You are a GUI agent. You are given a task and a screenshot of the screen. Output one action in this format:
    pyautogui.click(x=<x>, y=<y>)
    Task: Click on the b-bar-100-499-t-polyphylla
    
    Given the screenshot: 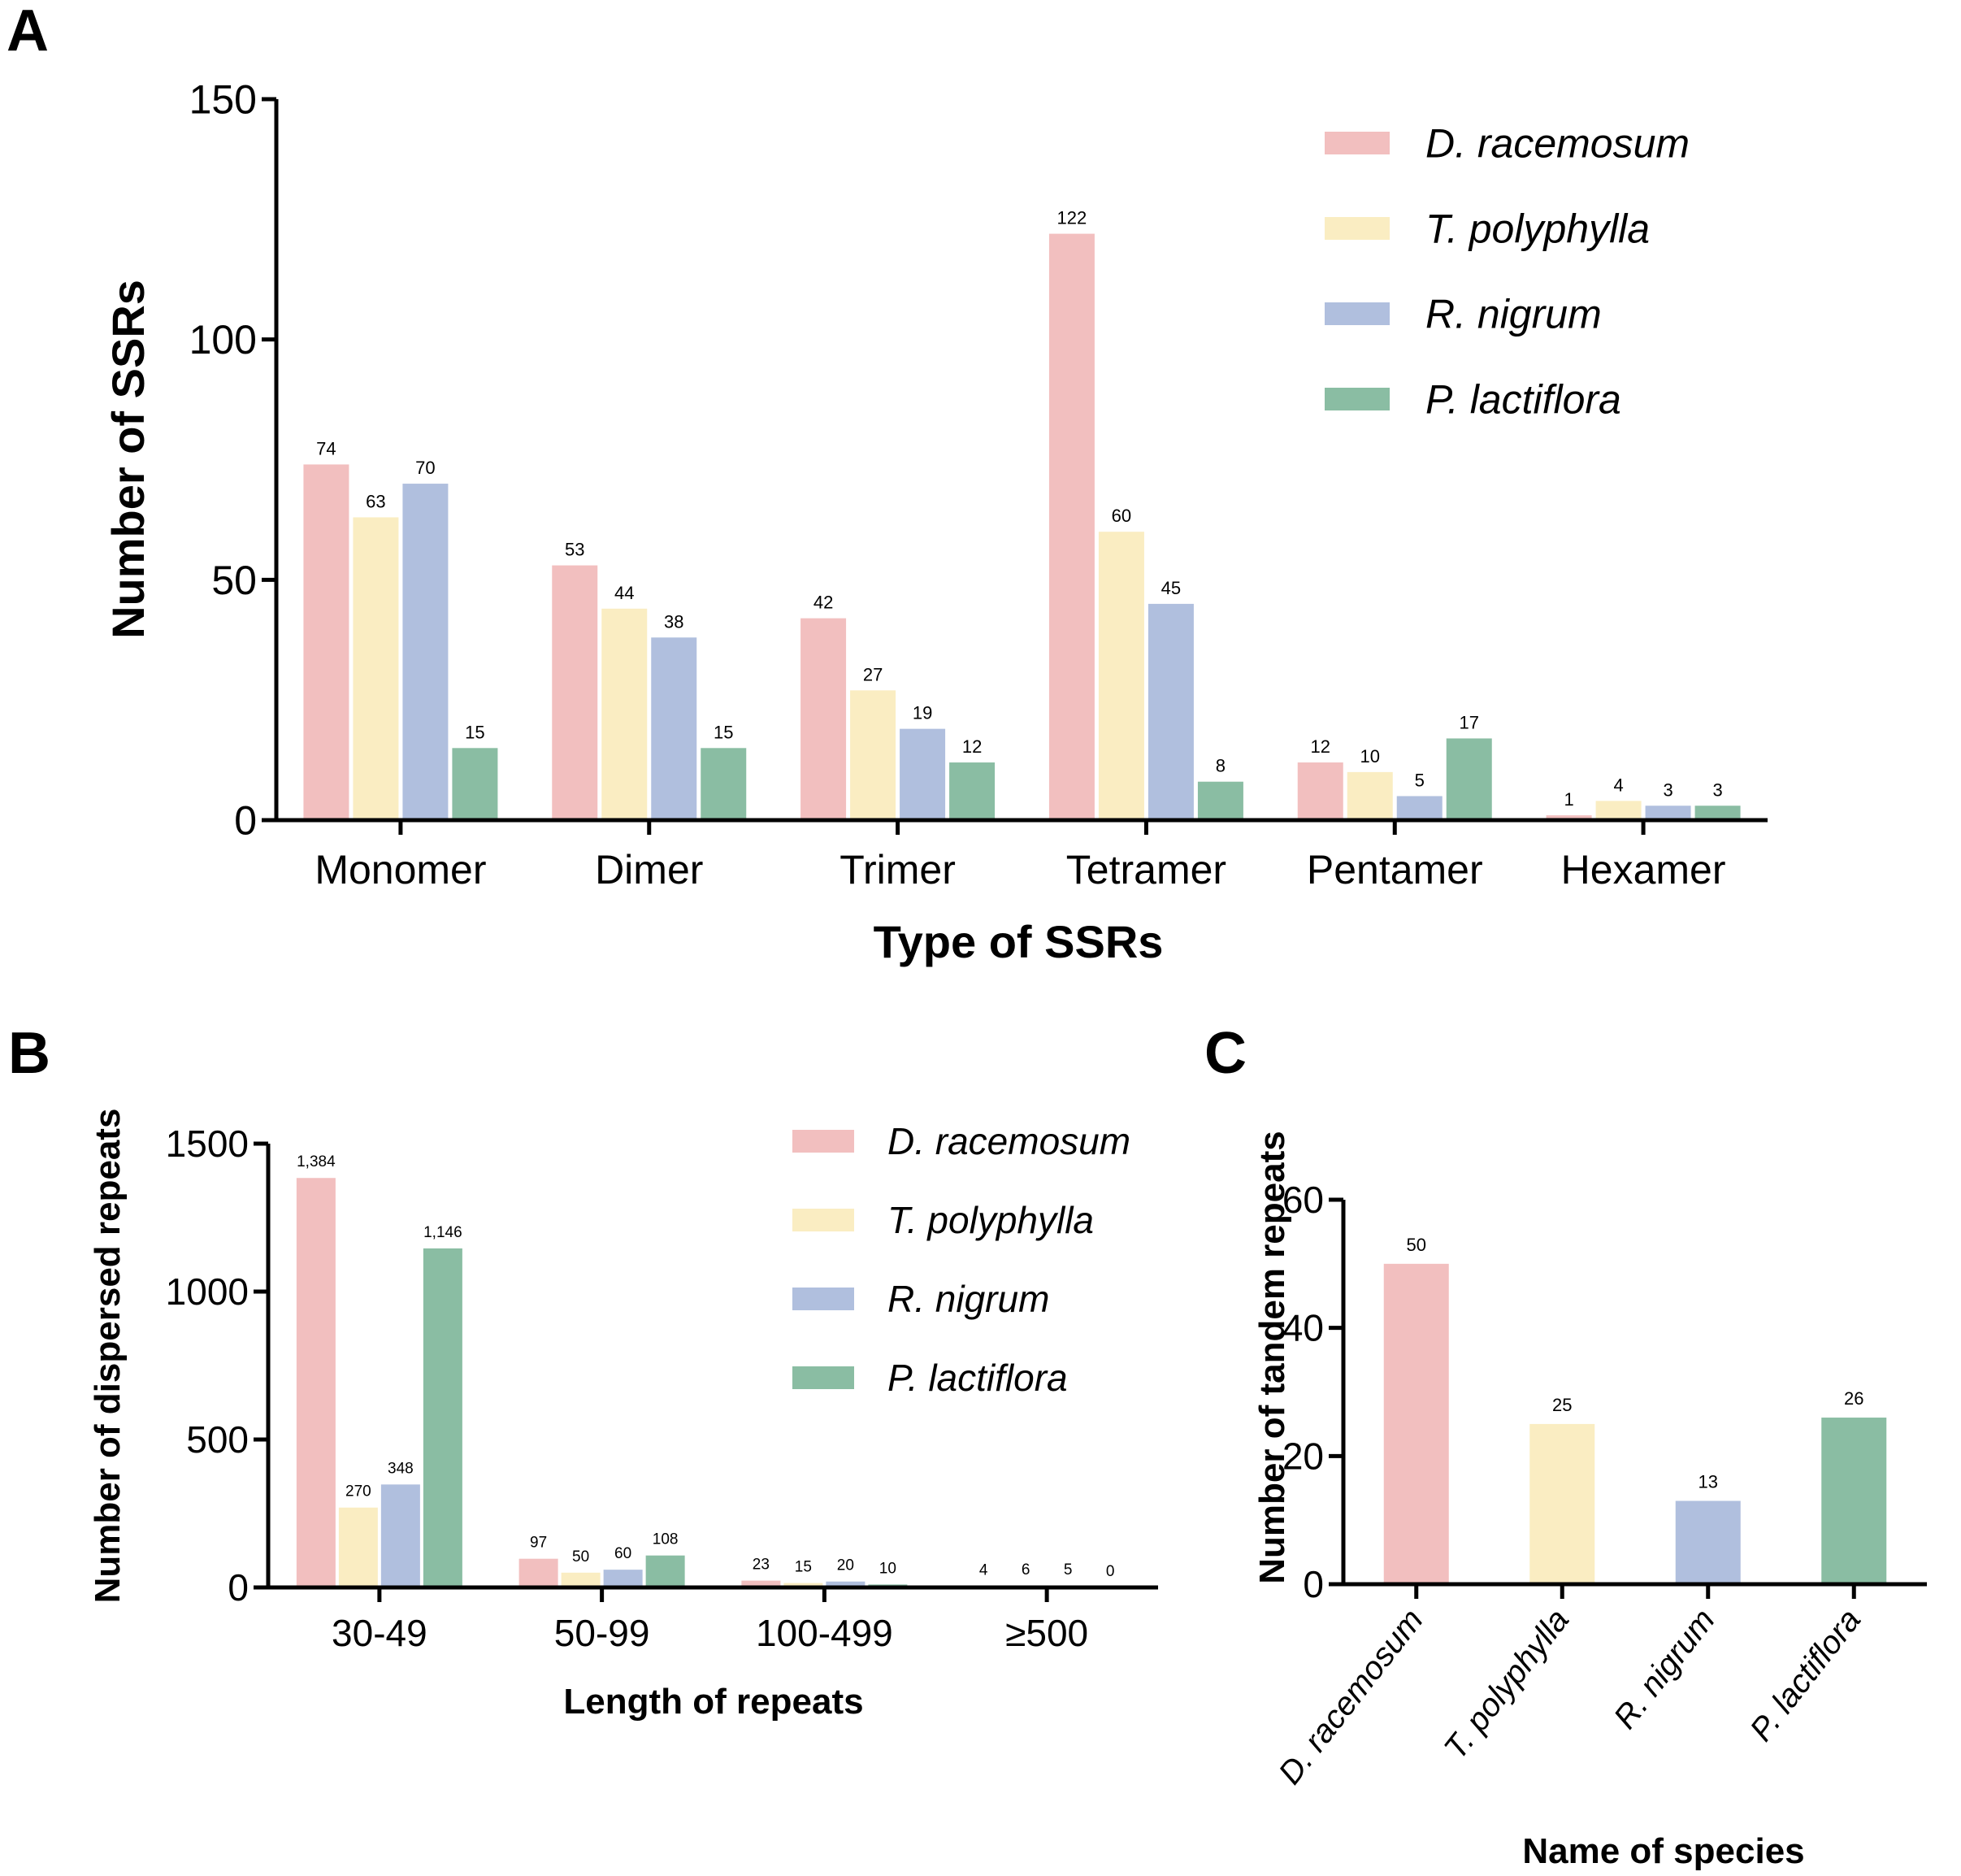 What is the action you would take?
    pyautogui.click(x=803, y=1585)
    